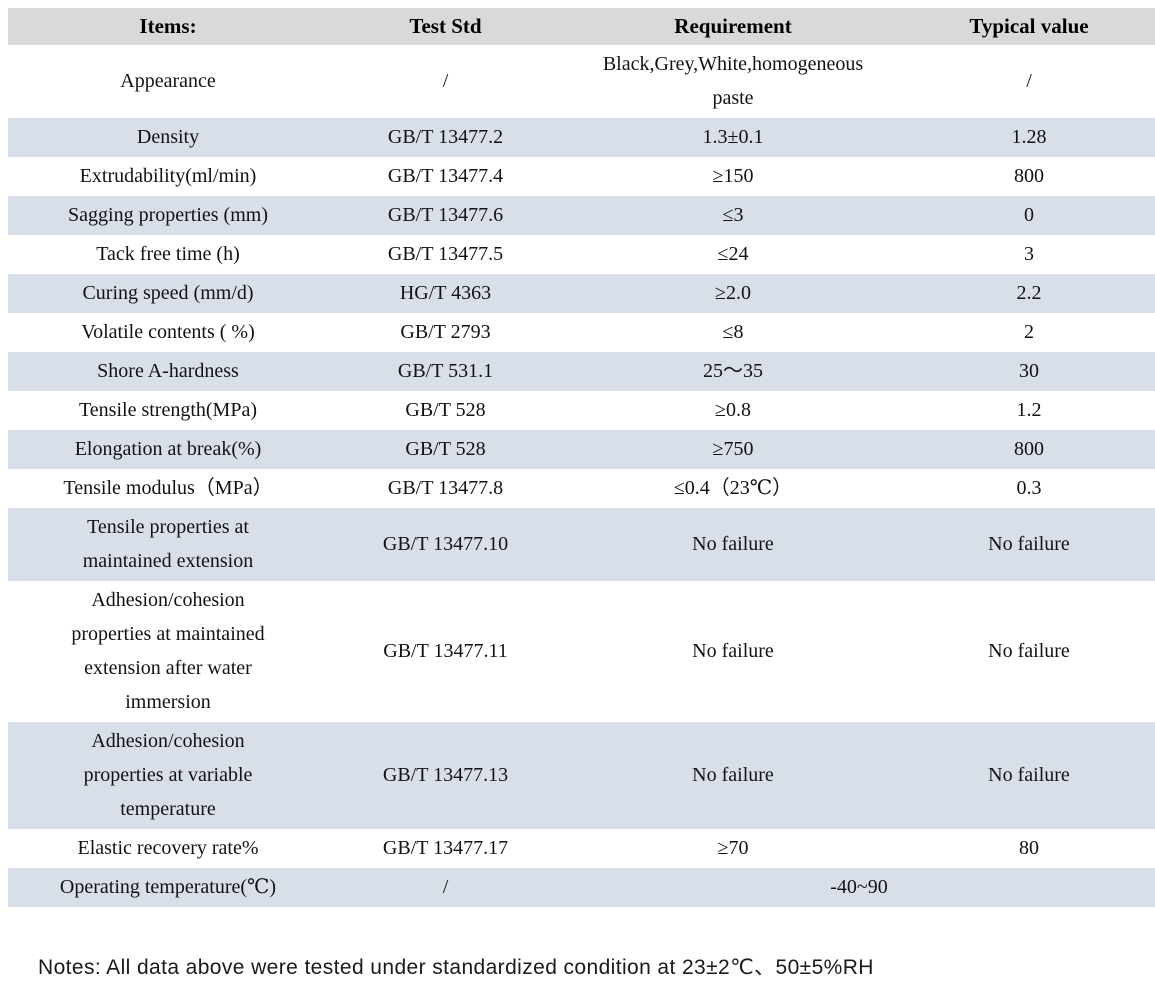 Image resolution: width=1155 pixels, height=992 pixels. Describe the element at coordinates (1029, 488) in the screenshot. I see `cell-typical-value: 0.3` at that location.